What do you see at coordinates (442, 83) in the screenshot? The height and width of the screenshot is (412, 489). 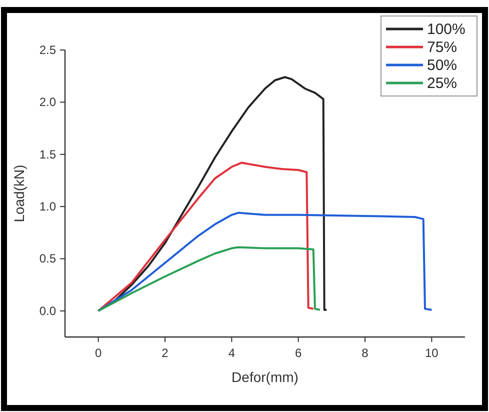 I see `legend-label: 25%` at bounding box center [442, 83].